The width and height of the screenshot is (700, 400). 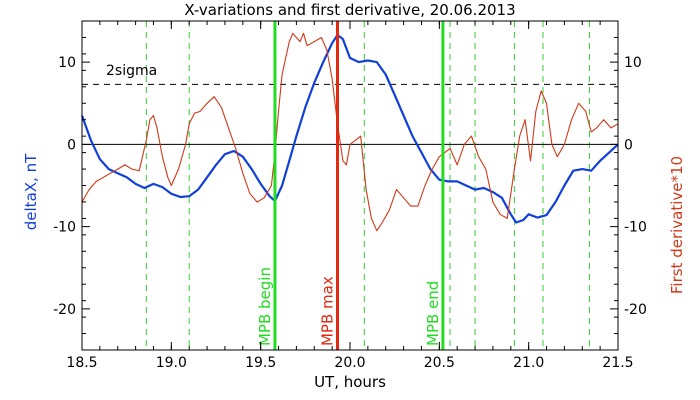 I want to click on y-tick-label-left-0: 10, so click(x=67, y=63).